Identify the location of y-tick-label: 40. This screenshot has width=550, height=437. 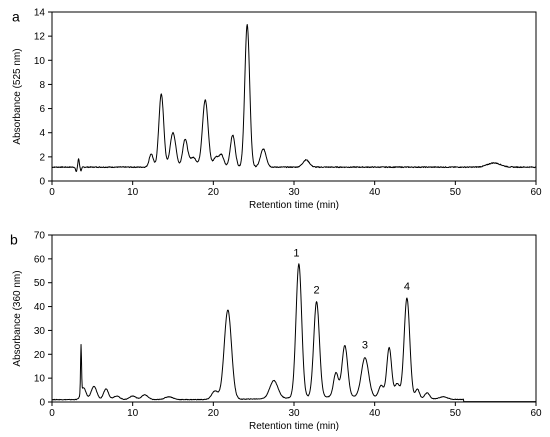
(40, 307).